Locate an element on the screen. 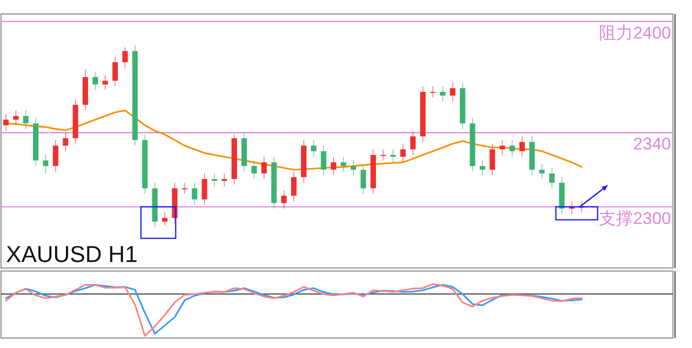 Image resolution: width=692 pixels, height=348 pixels. ref-line-label: 阻力2400 is located at coordinates (635, 32).